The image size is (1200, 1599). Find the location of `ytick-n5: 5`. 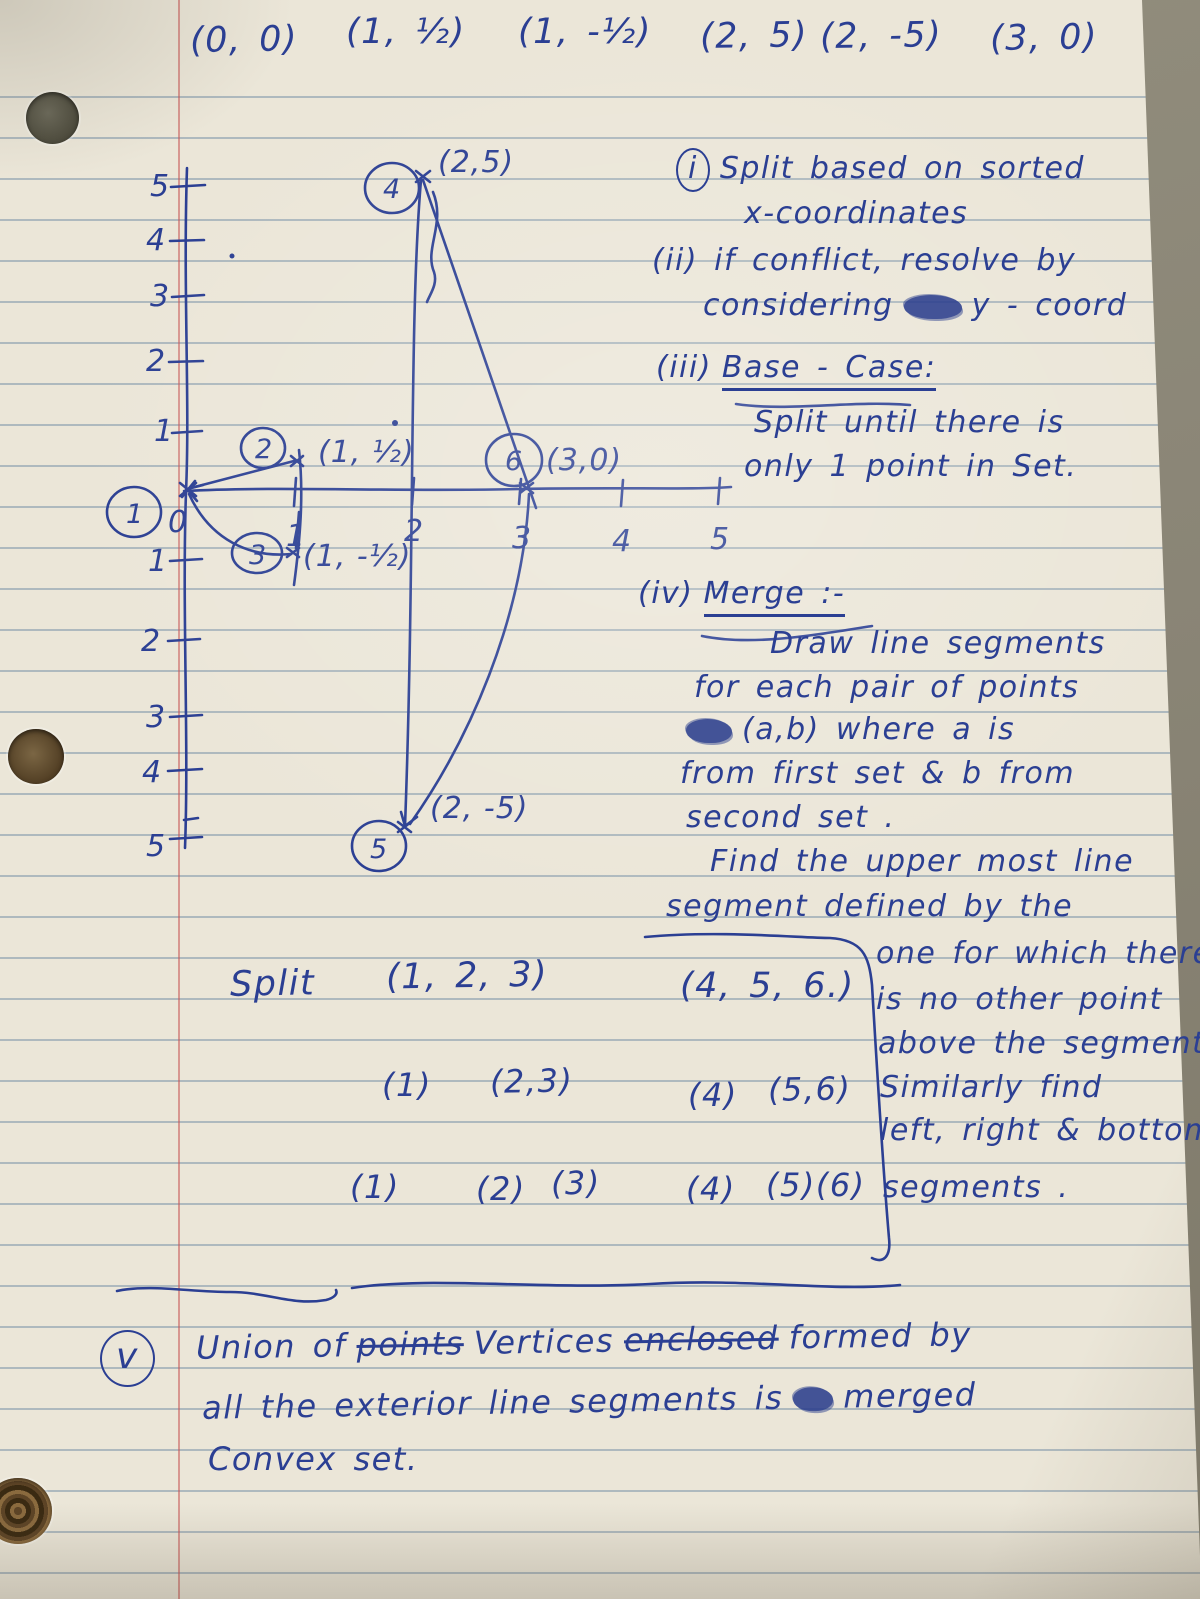

ytick-n5: 5 is located at coordinates (156, 846).